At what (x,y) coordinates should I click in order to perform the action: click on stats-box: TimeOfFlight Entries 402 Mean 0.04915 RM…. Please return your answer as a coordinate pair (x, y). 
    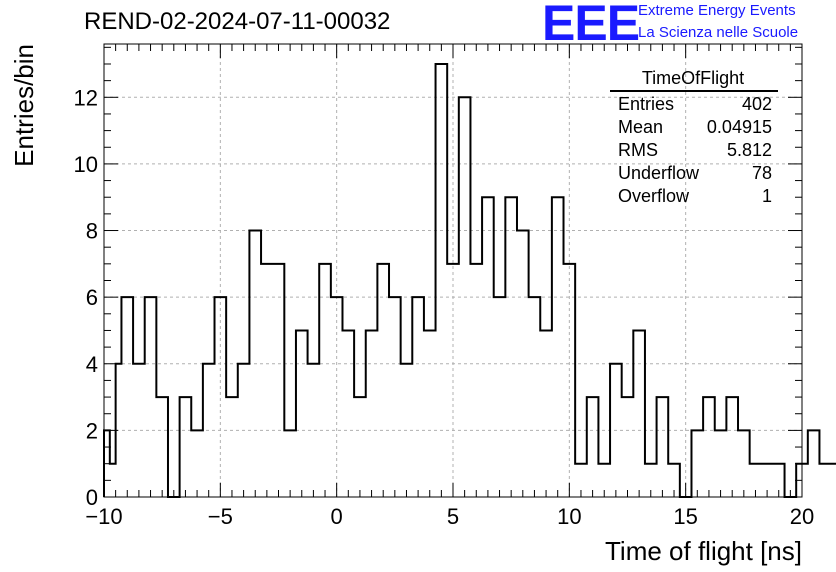
    Looking at the image, I should click on (693, 138).